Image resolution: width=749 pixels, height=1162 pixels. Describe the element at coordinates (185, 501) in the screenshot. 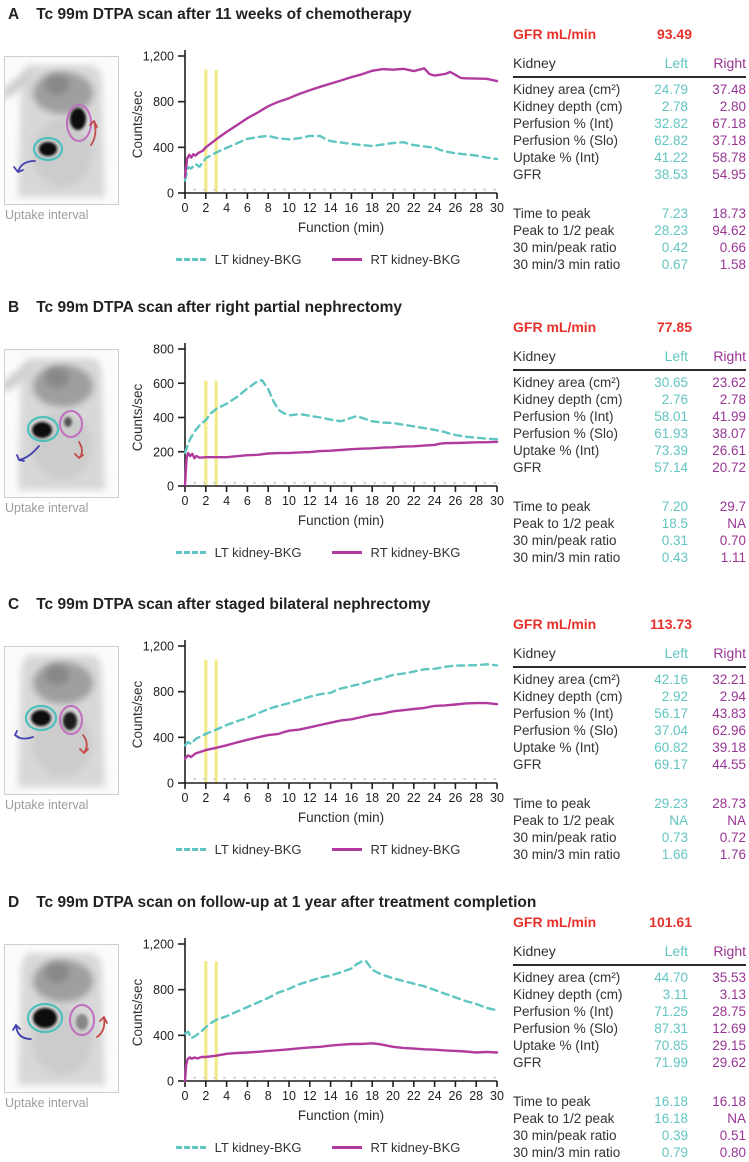

I see `x-tick-label: 0` at that location.